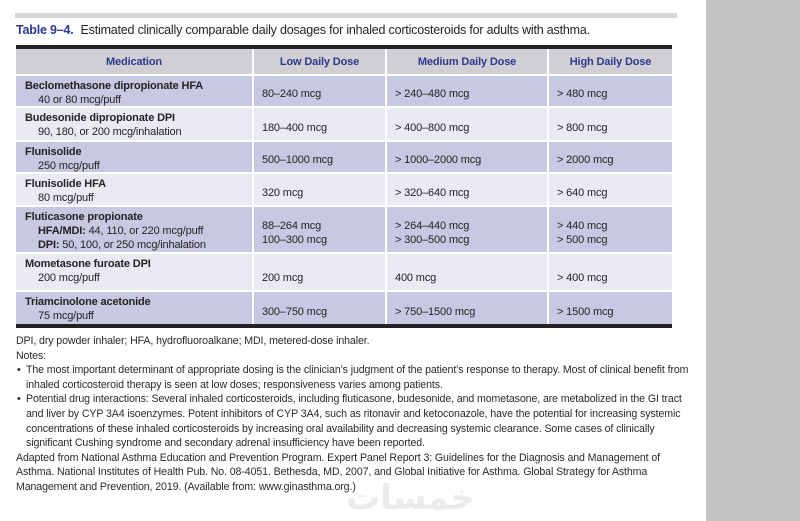 The height and width of the screenshot is (521, 800). What do you see at coordinates (753, 260) in the screenshot?
I see `page-margin-panel` at bounding box center [753, 260].